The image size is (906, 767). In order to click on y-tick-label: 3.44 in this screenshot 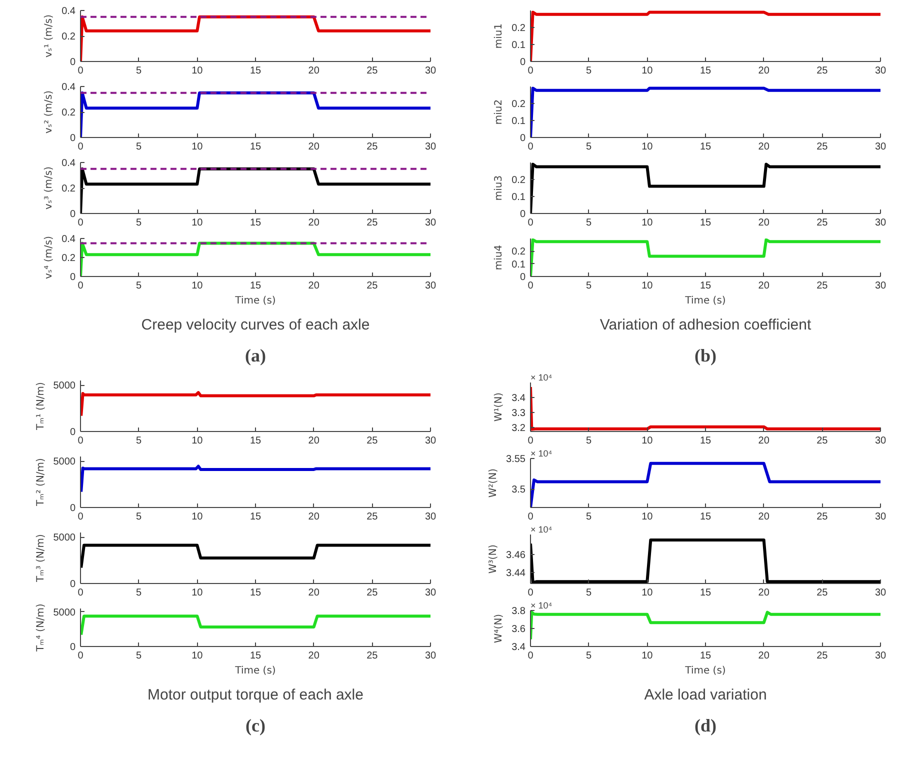, I will do `click(516, 574)`.